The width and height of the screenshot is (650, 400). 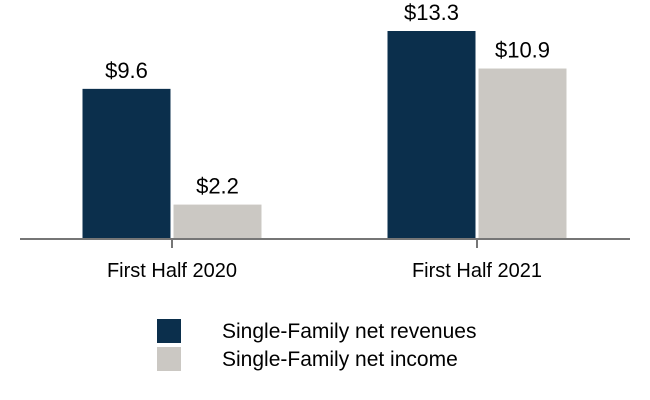 What do you see at coordinates (349, 331) in the screenshot?
I see `legend-label: Single-Family net revenues` at bounding box center [349, 331].